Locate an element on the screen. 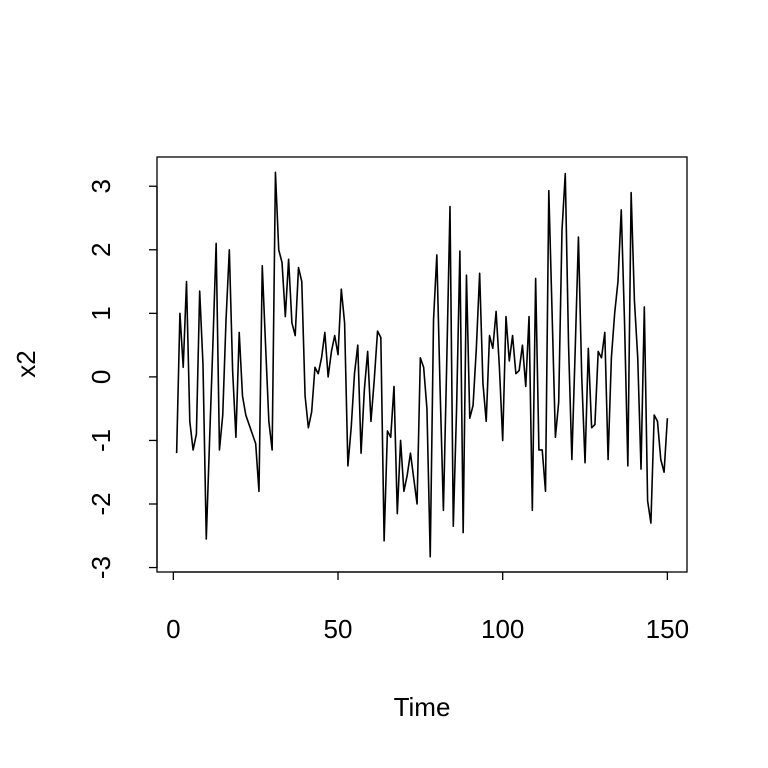  y-tick-label: -1 is located at coordinates (101, 440).